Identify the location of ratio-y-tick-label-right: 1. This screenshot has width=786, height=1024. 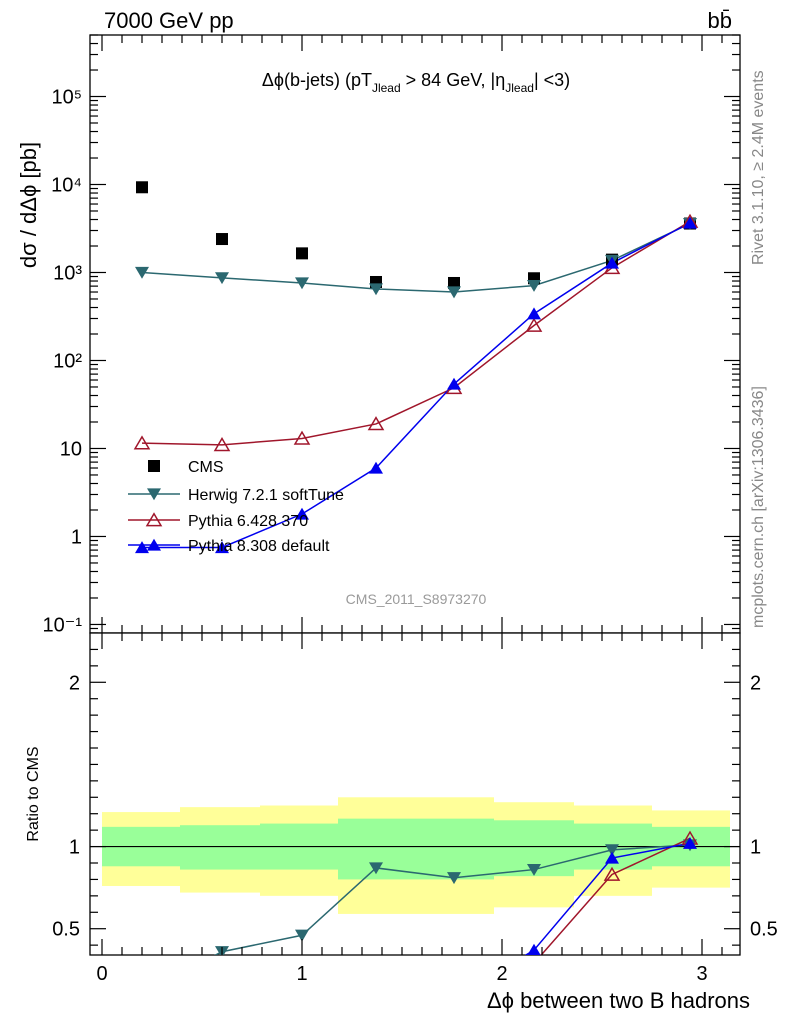
(755, 848).